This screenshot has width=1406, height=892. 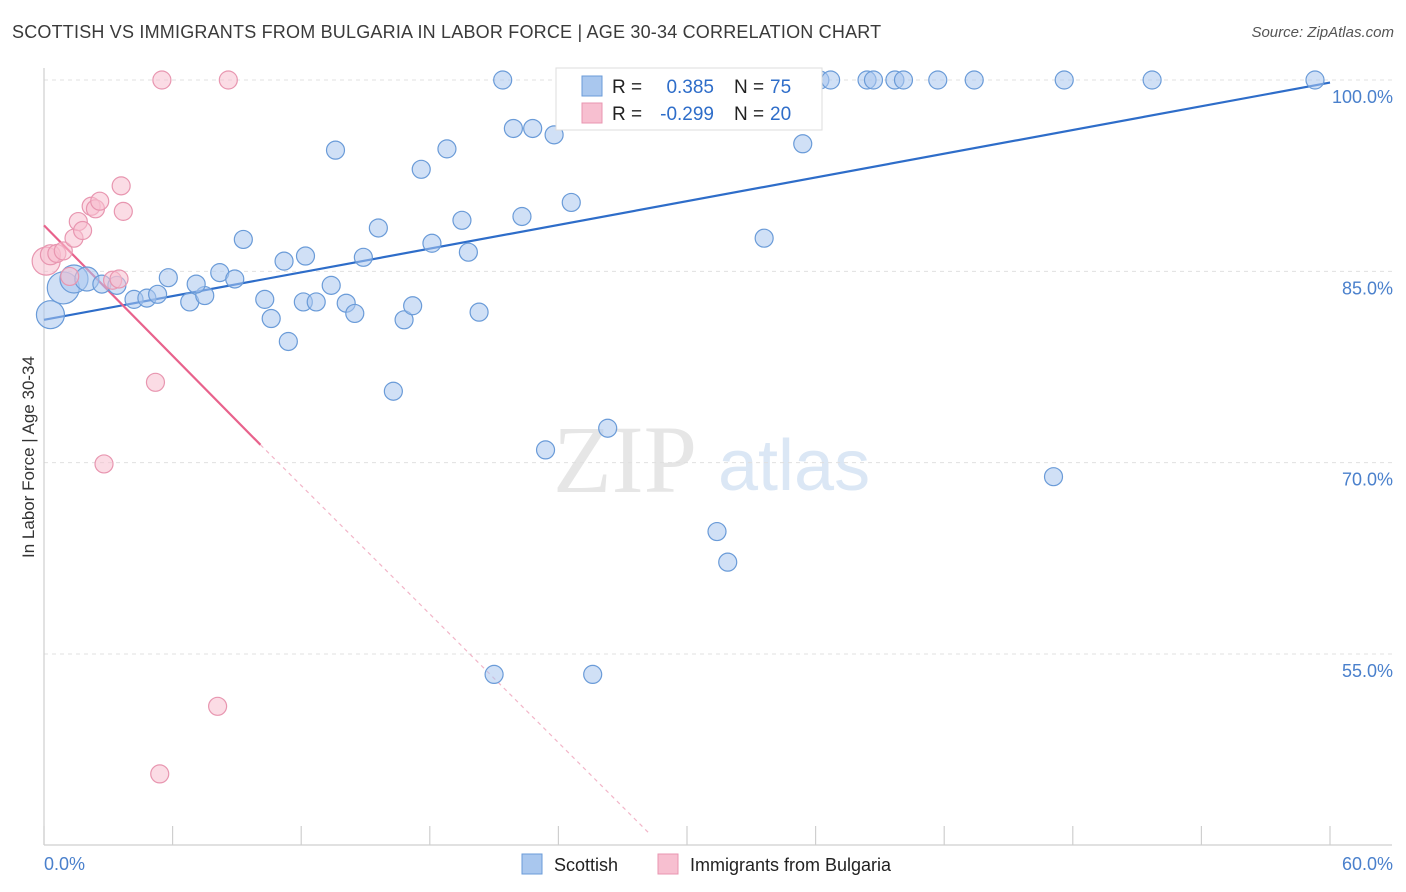 What do you see at coordinates (1367, 864) in the screenshot?
I see `x-tick-label-right: 60.0%` at bounding box center [1367, 864].